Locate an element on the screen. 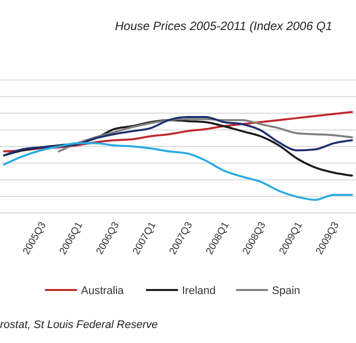 This screenshot has width=356, height=343. legend-label: Spain is located at coordinates (286, 291).